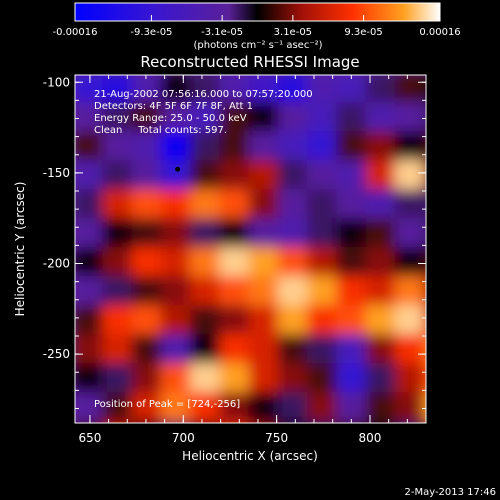  What do you see at coordinates (170, 118) in the screenshot?
I see `annotation-energy: Energy Range: 25.0 - 50.0 keV` at bounding box center [170, 118].